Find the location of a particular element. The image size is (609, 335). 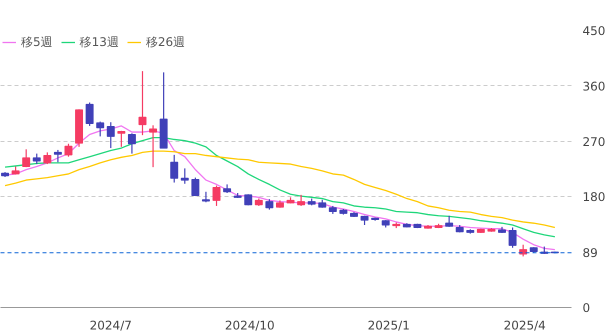

legend-label: 移26週 is located at coordinates (166, 42).